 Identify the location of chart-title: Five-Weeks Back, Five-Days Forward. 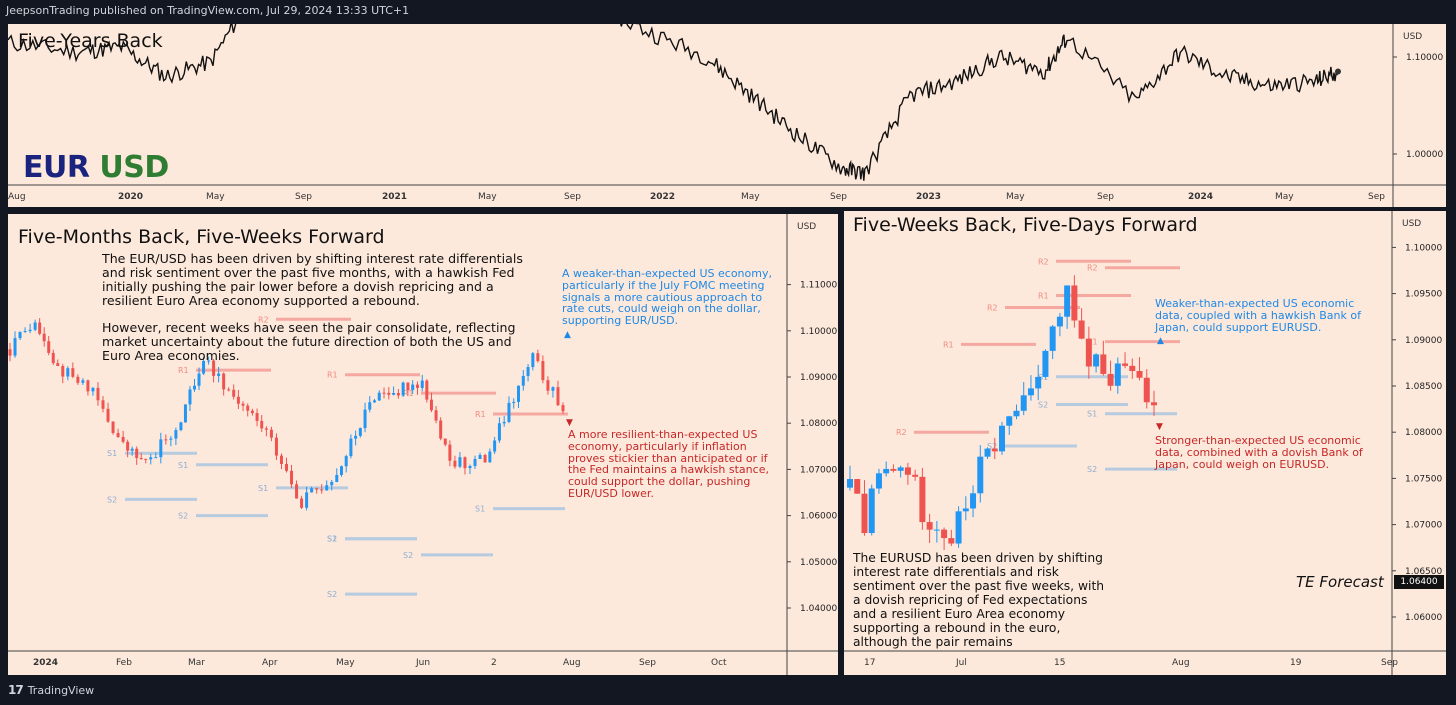
(1025, 225).